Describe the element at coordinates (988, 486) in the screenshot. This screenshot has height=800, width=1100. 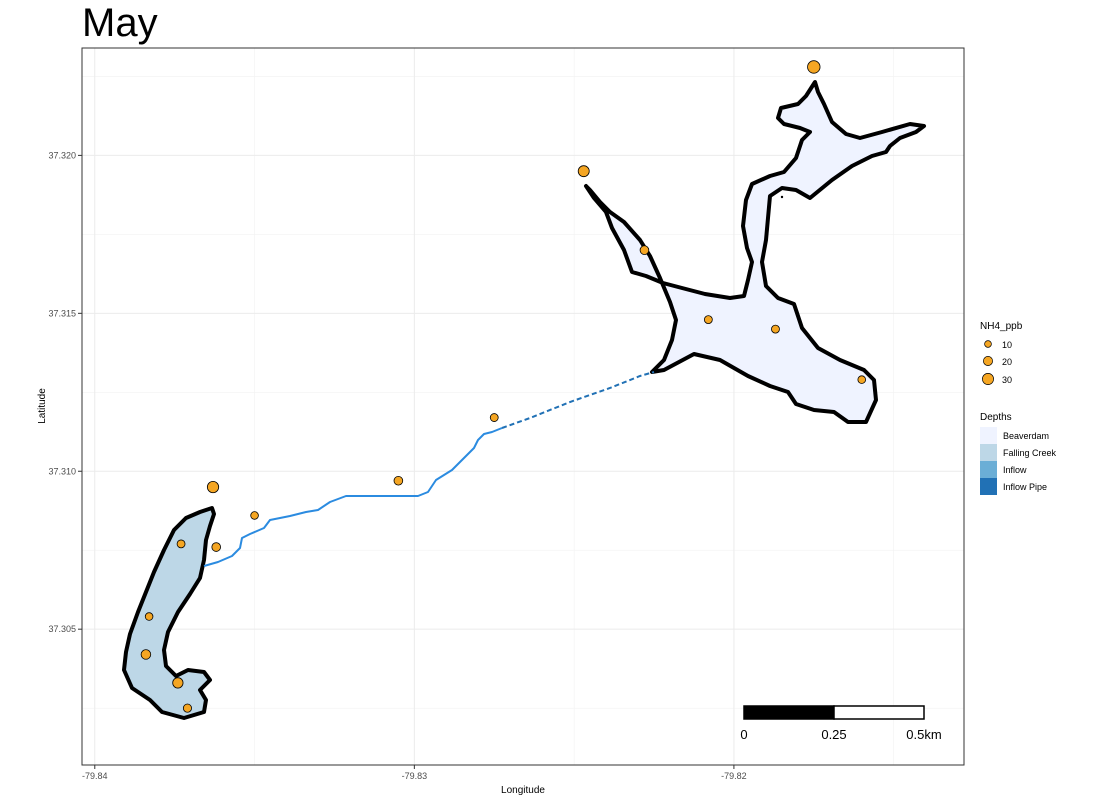
I see `depths-key-inflow-pipe` at that location.